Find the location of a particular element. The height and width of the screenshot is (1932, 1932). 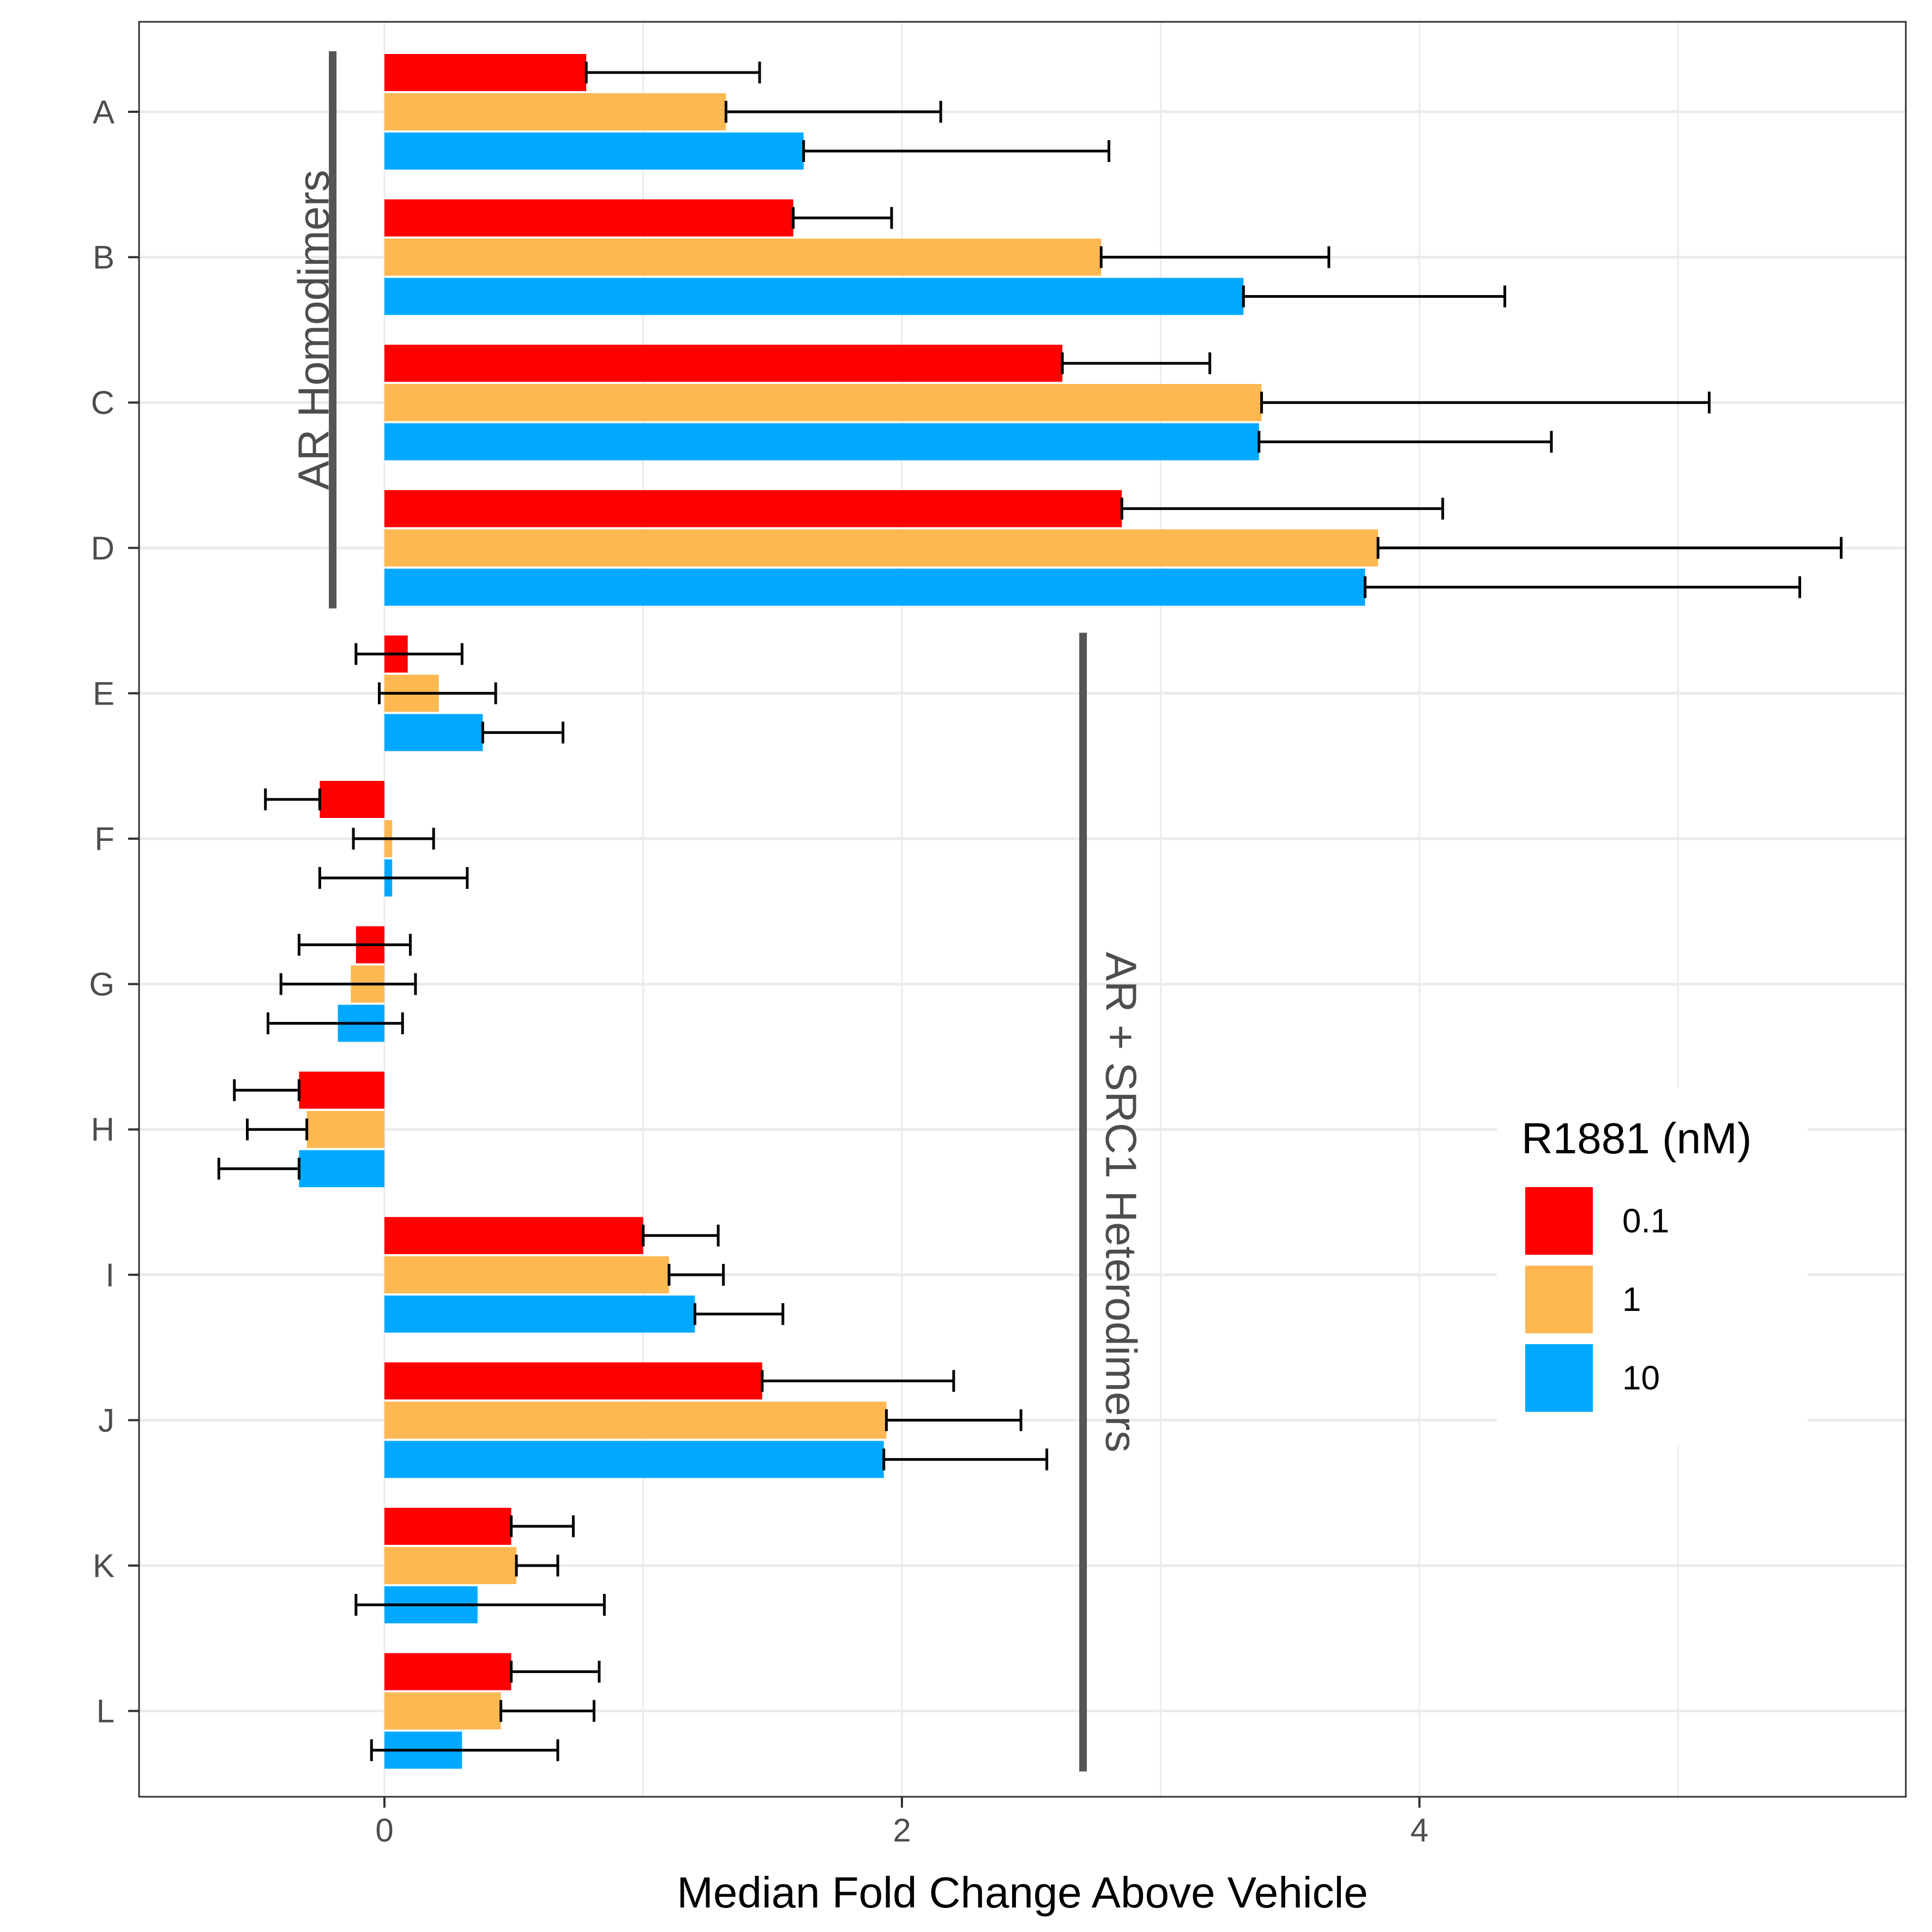

y-tick-label: J is located at coordinates (106, 1420).